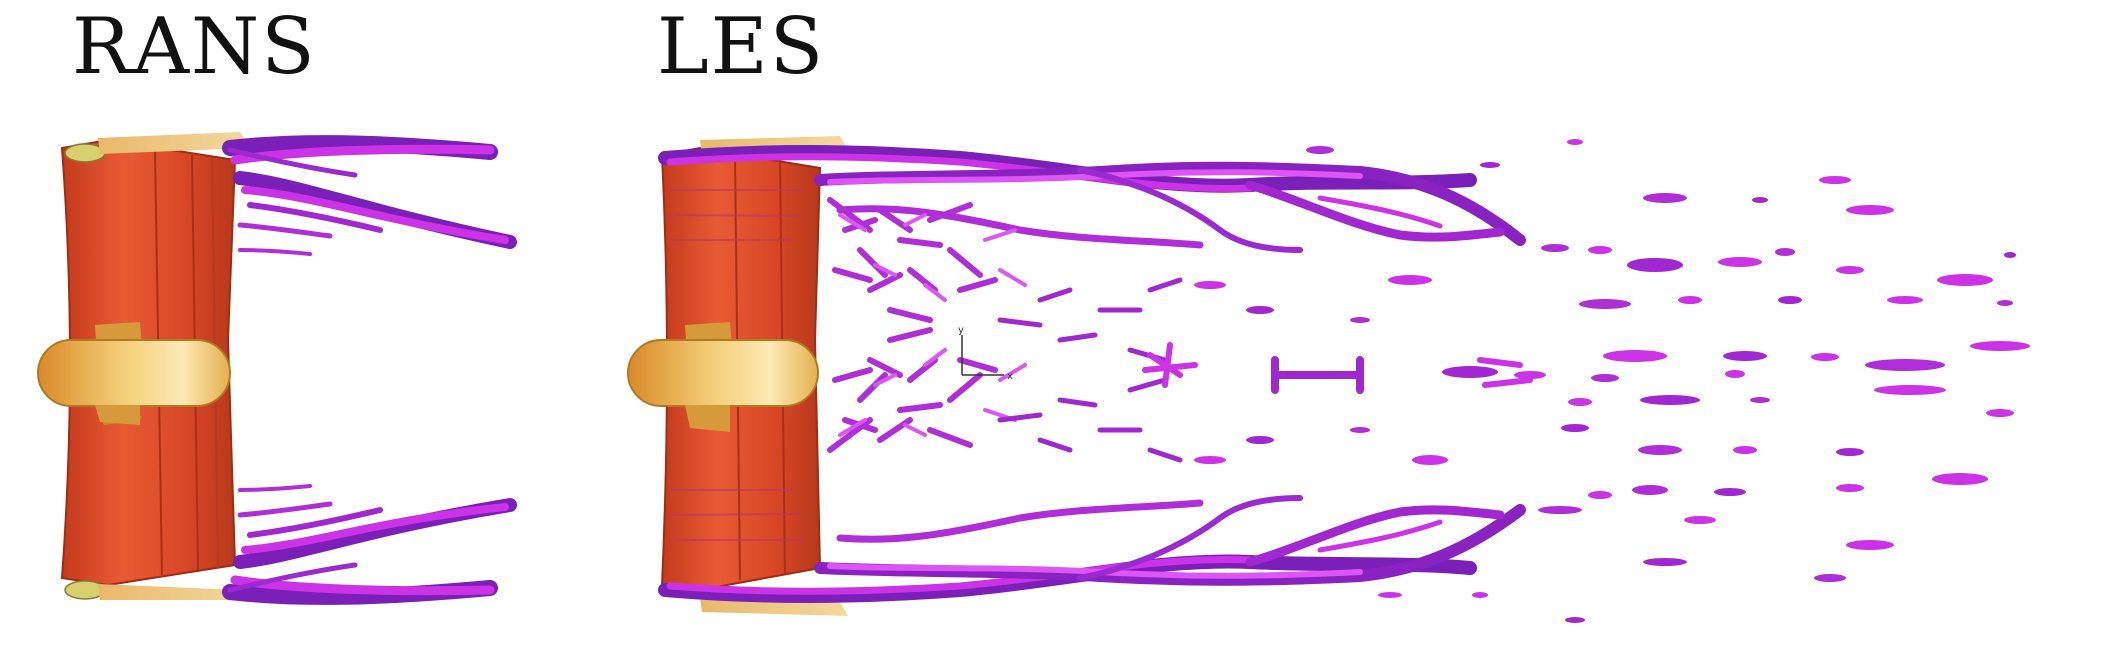  I want to click on rans-endplate-bottom-strip, so click(174, 592).